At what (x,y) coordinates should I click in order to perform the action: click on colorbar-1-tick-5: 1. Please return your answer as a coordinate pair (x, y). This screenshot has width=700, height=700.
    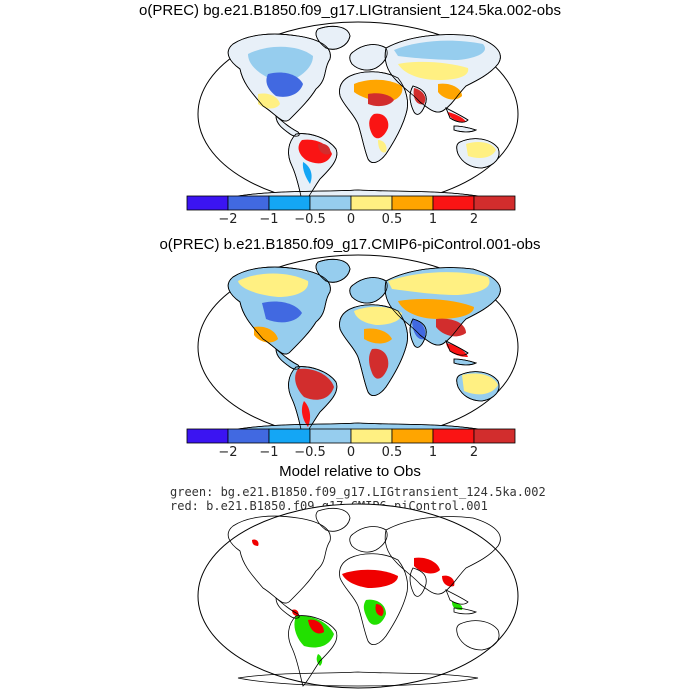
    Looking at the image, I should click on (433, 219).